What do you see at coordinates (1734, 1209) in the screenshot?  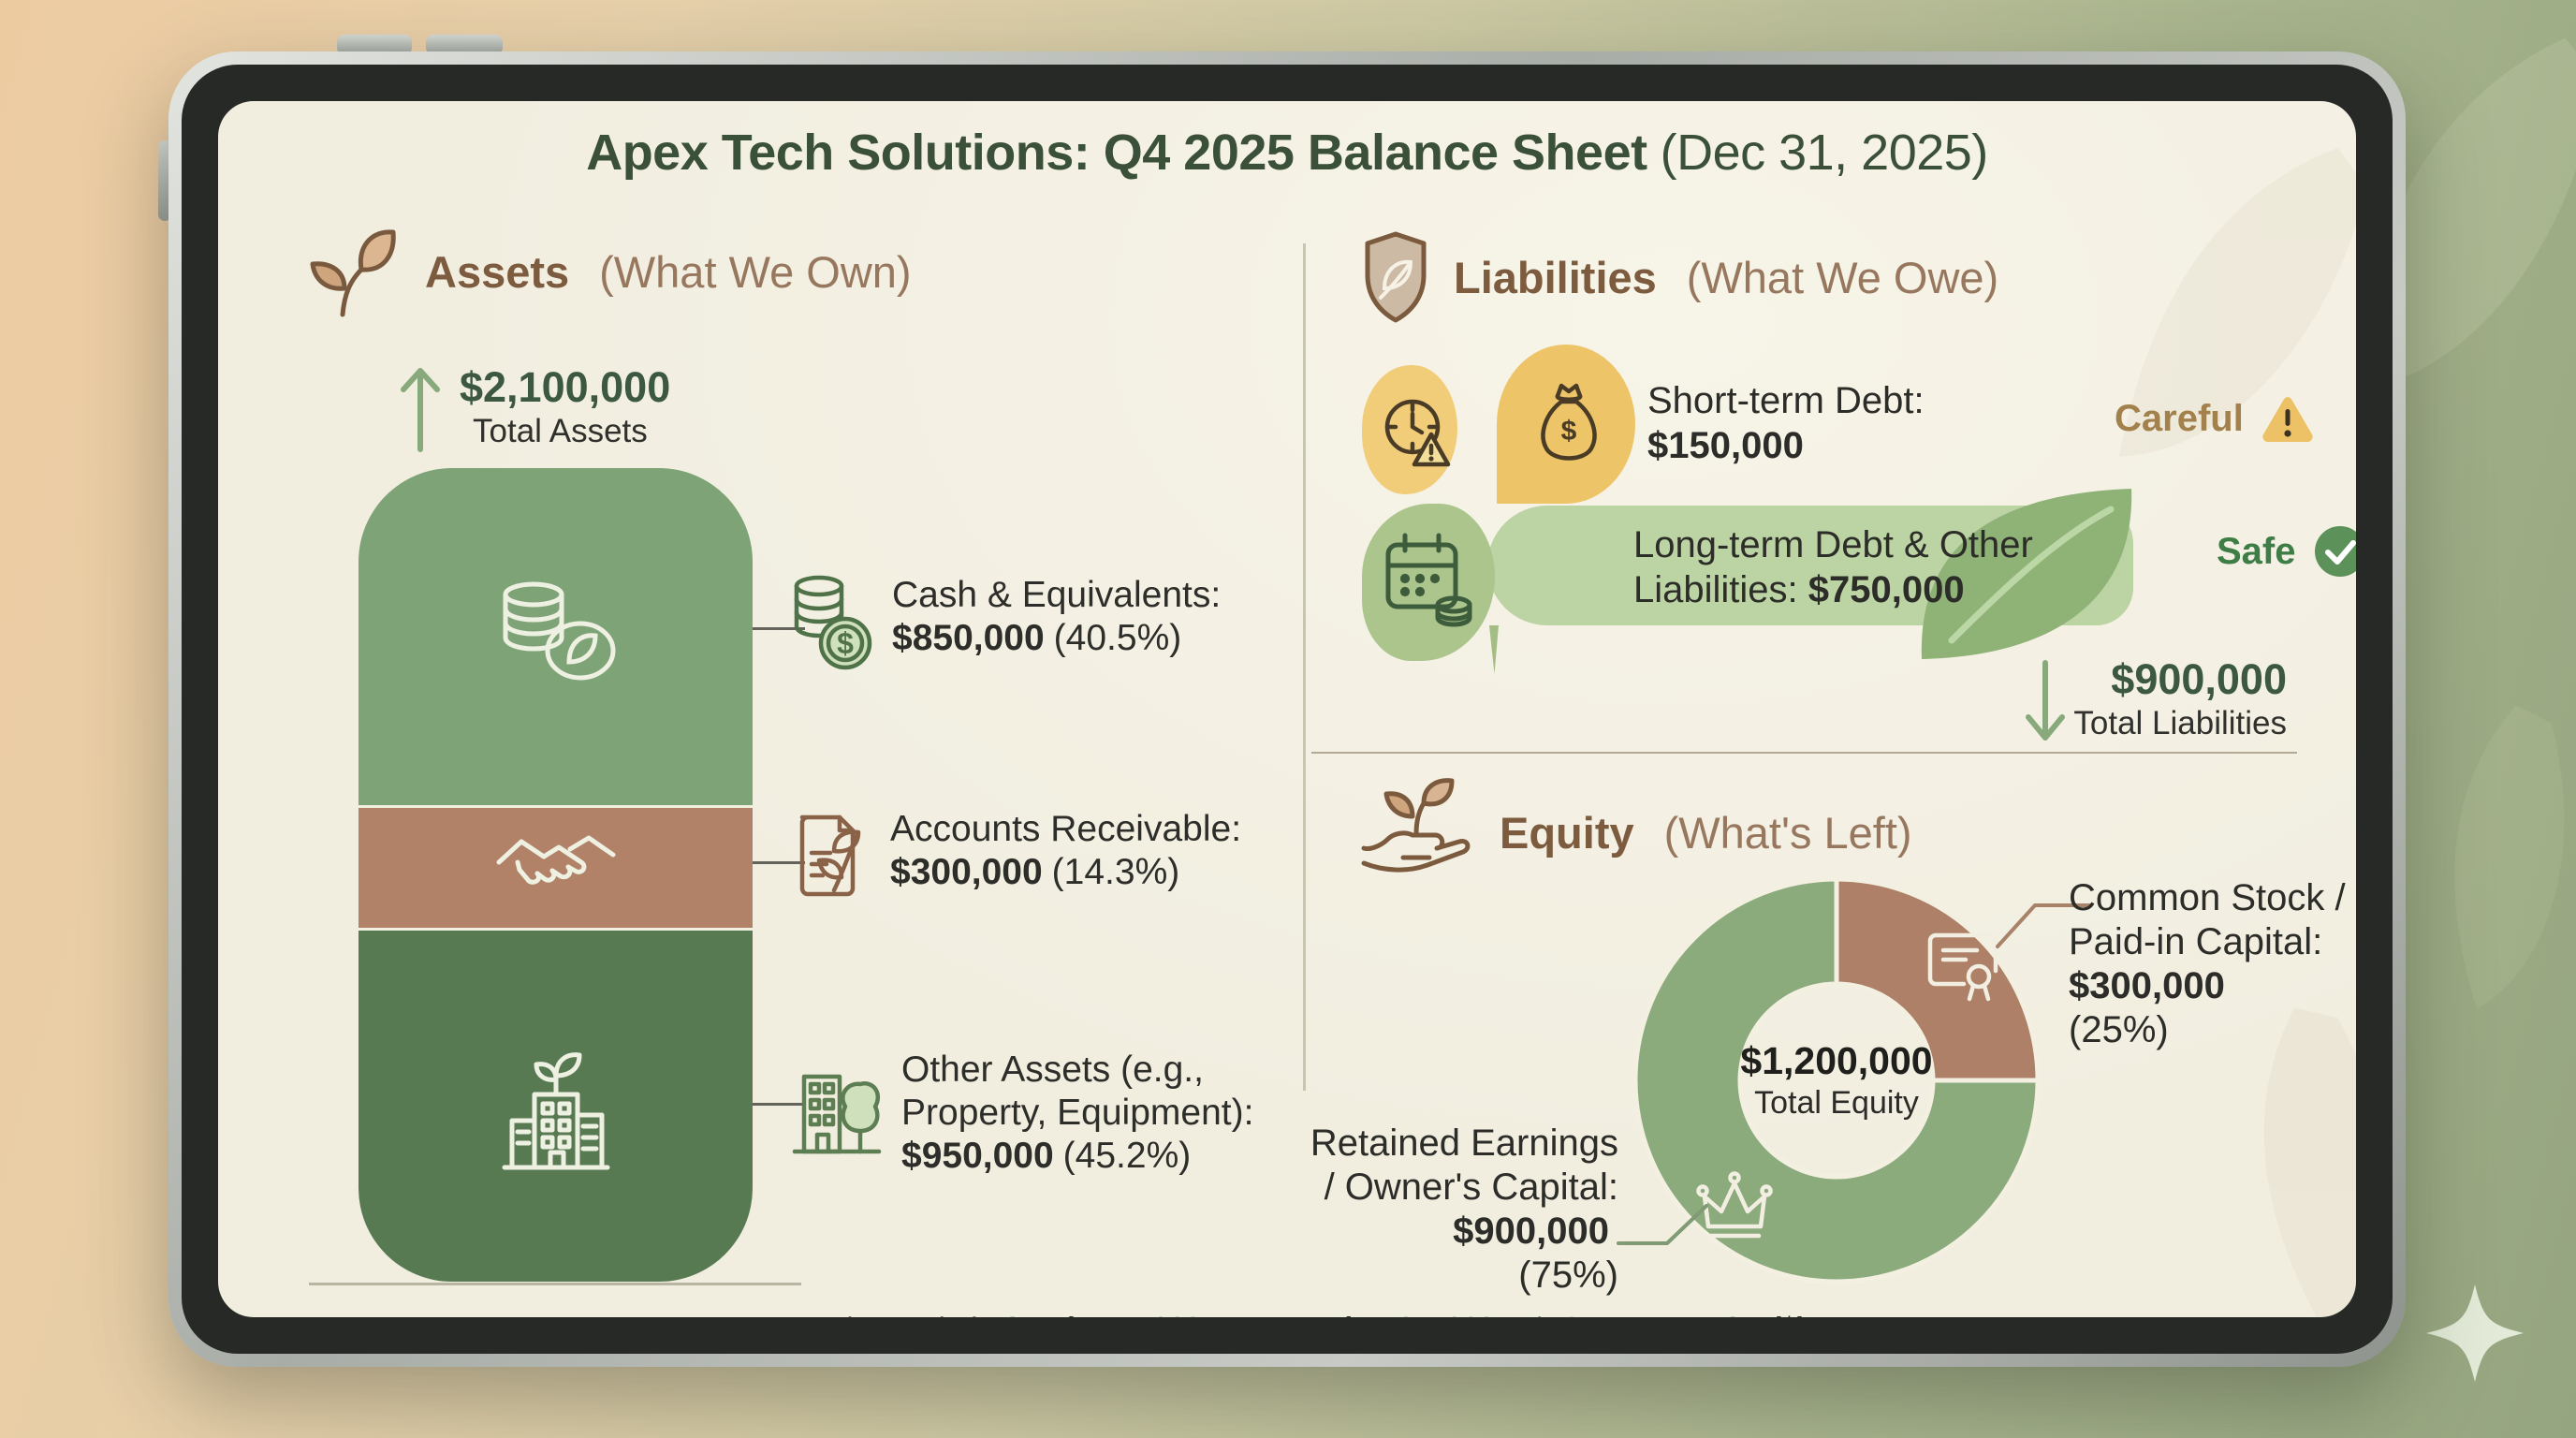 I see `crown-icon` at bounding box center [1734, 1209].